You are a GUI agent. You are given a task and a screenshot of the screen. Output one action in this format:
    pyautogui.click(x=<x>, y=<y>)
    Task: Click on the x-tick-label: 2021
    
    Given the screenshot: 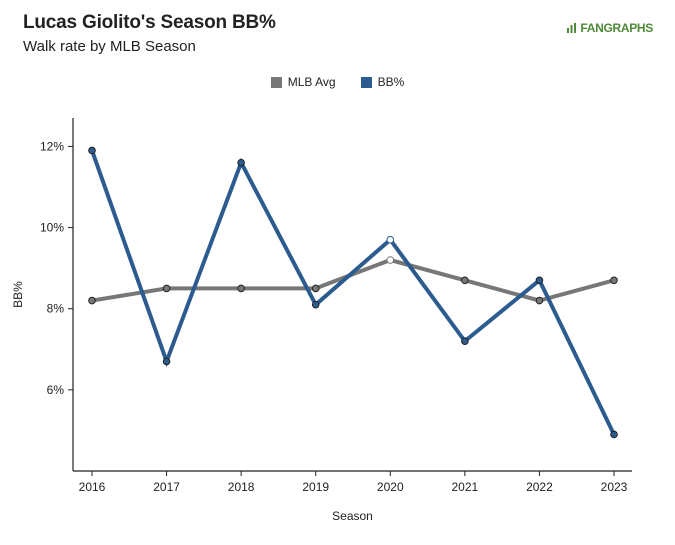 What is the action you would take?
    pyautogui.click(x=465, y=487)
    